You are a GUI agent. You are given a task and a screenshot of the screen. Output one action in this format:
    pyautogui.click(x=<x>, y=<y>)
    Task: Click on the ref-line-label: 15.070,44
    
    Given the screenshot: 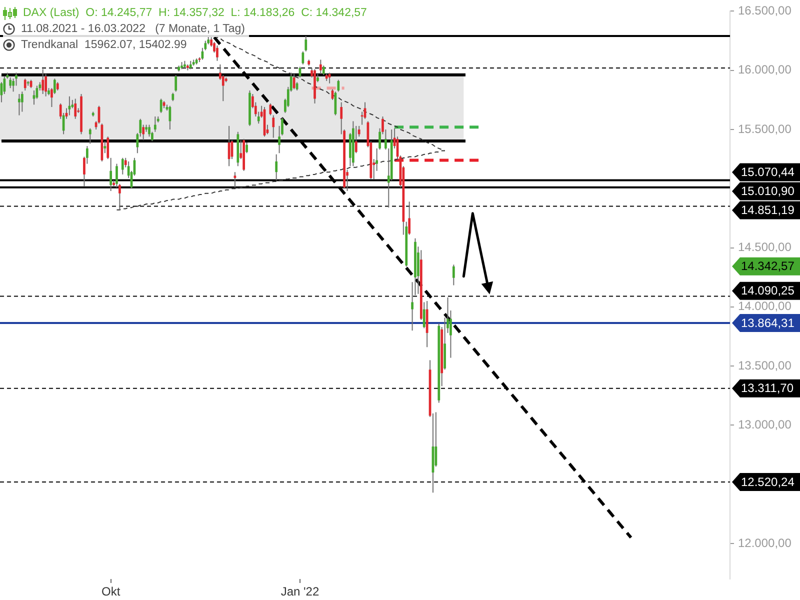 What is the action you would take?
    pyautogui.click(x=768, y=172)
    